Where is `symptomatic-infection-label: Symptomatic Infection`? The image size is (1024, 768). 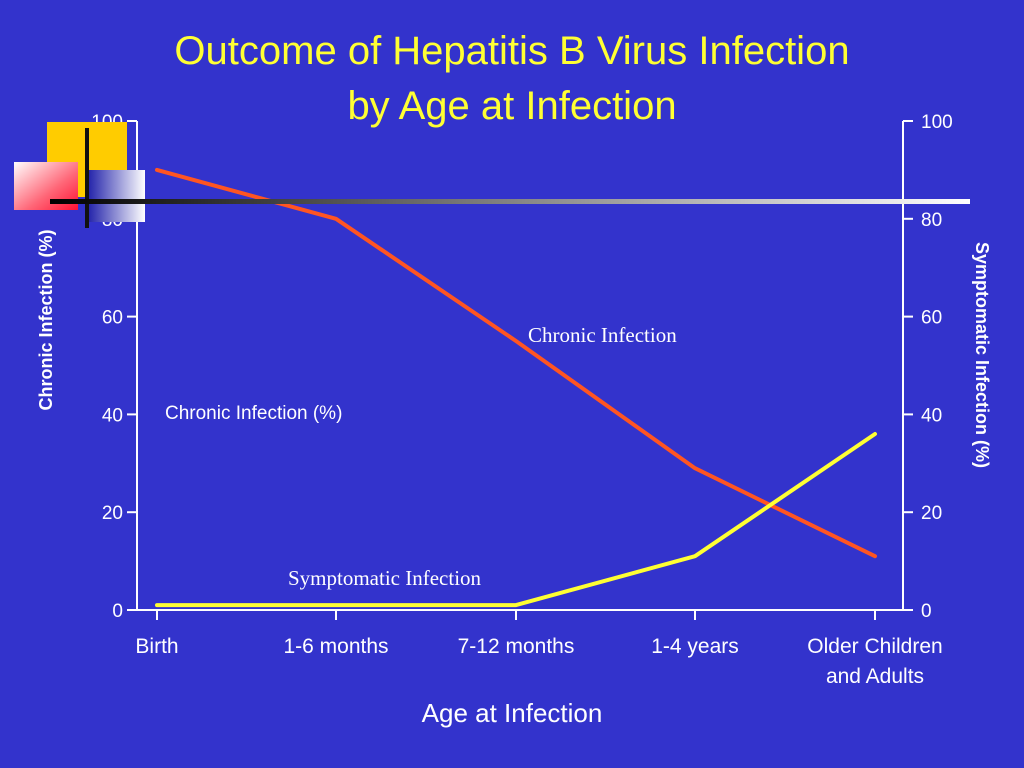 symptomatic-infection-label: Symptomatic Infection is located at coordinates (385, 578).